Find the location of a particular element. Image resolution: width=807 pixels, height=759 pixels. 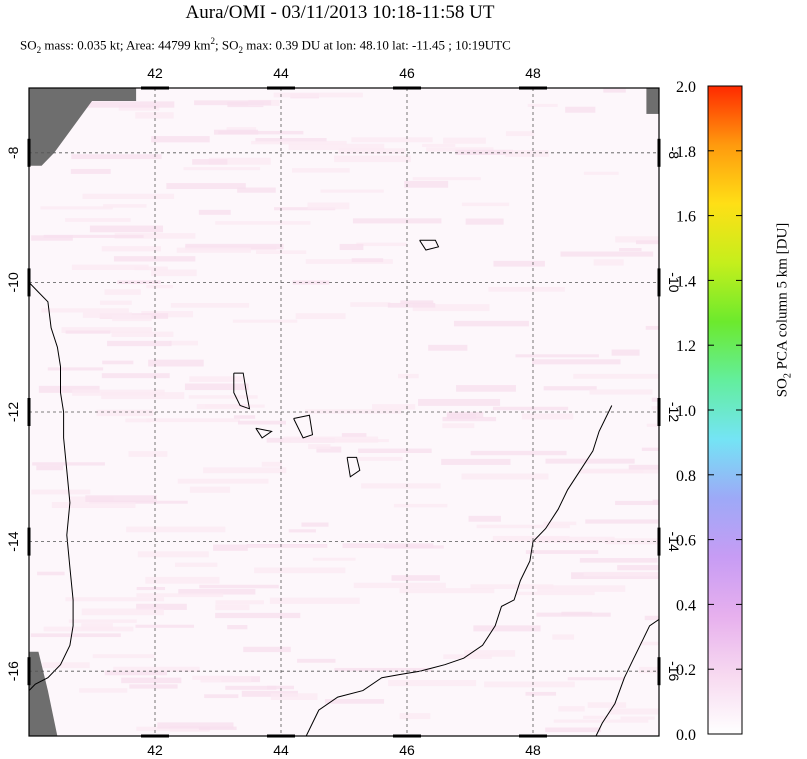

y-tick-label-right: -14 is located at coordinates (674, 541).